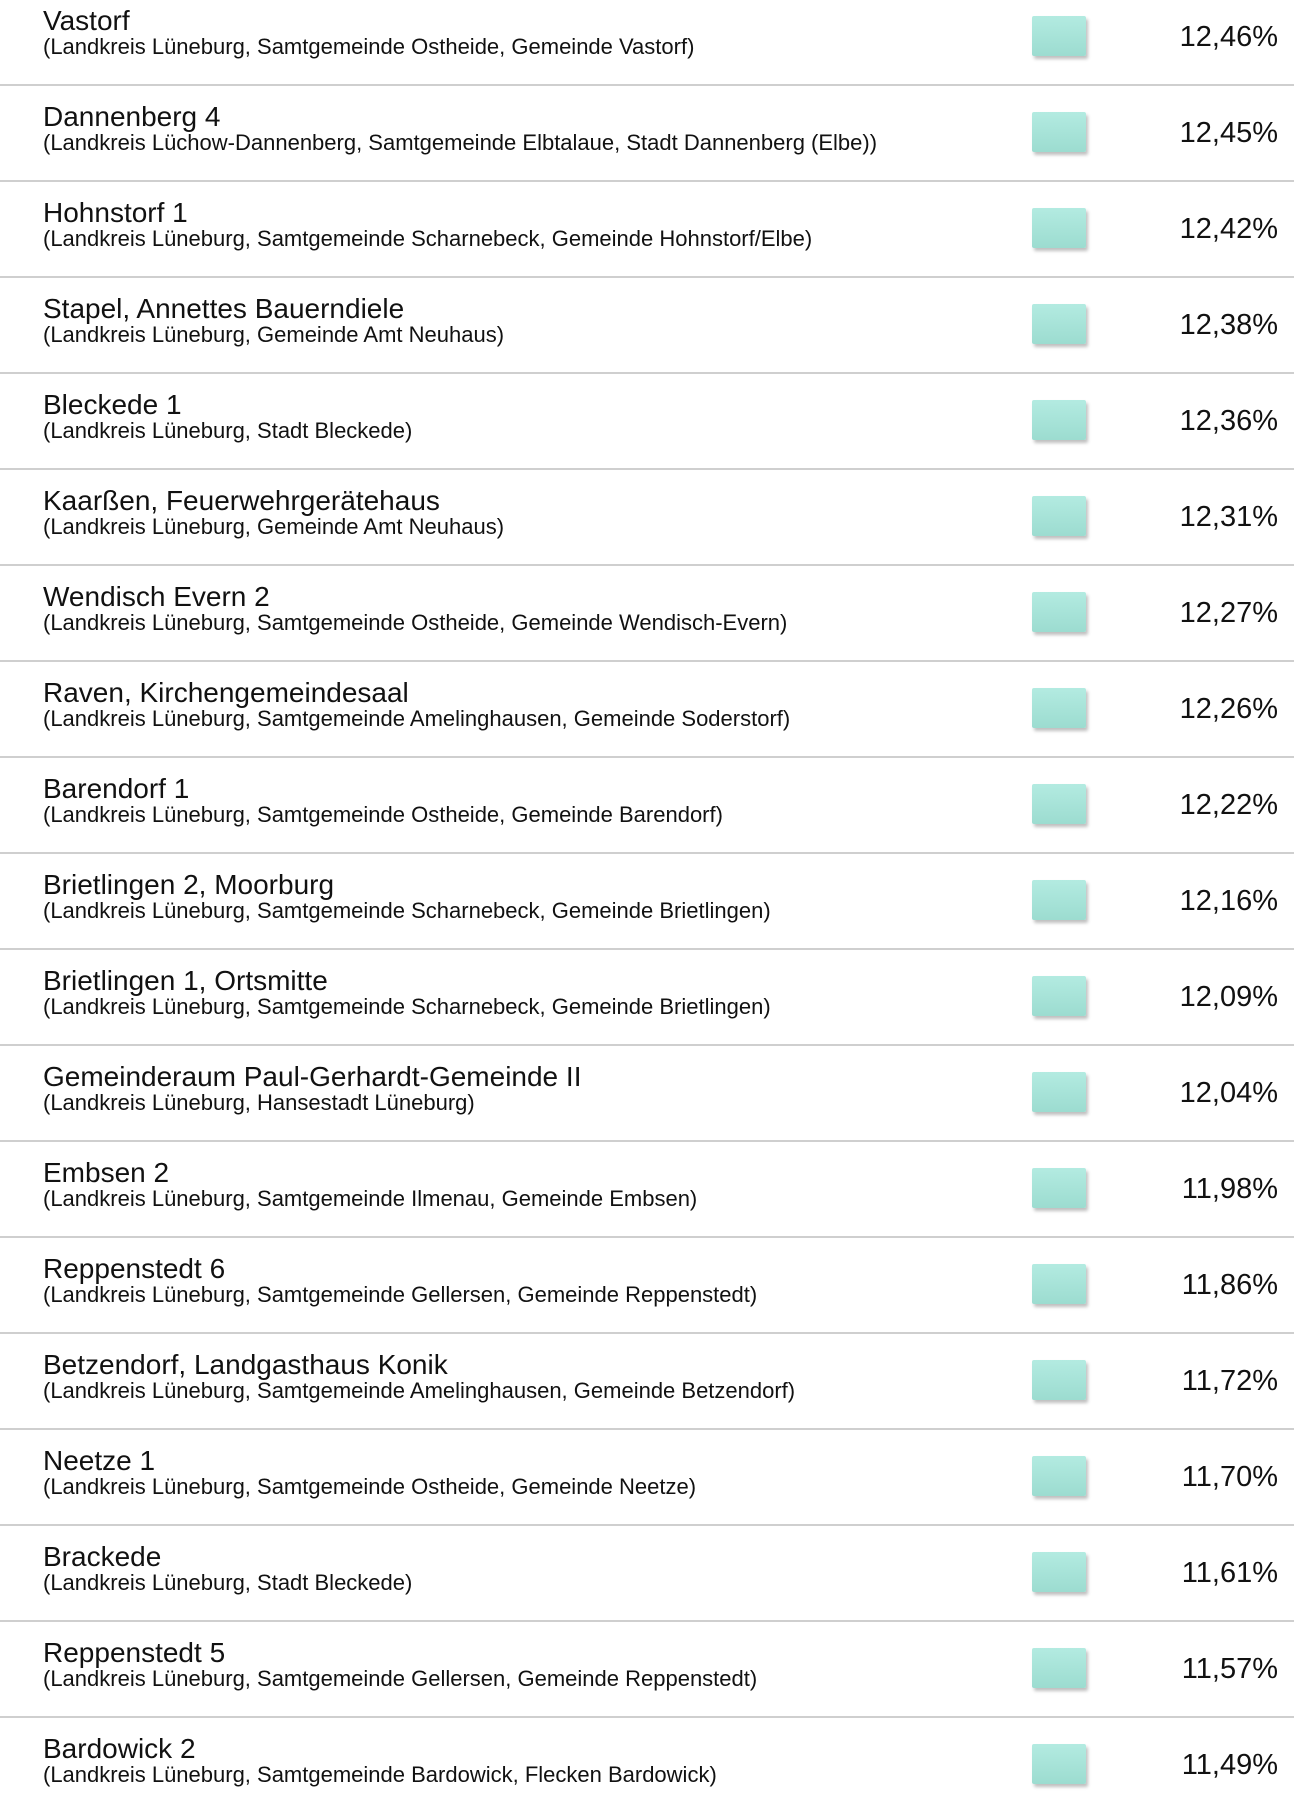 The height and width of the screenshot is (1810, 1294). What do you see at coordinates (156, 596) in the screenshot?
I see `station-name: Wendisch Evern 2` at bounding box center [156, 596].